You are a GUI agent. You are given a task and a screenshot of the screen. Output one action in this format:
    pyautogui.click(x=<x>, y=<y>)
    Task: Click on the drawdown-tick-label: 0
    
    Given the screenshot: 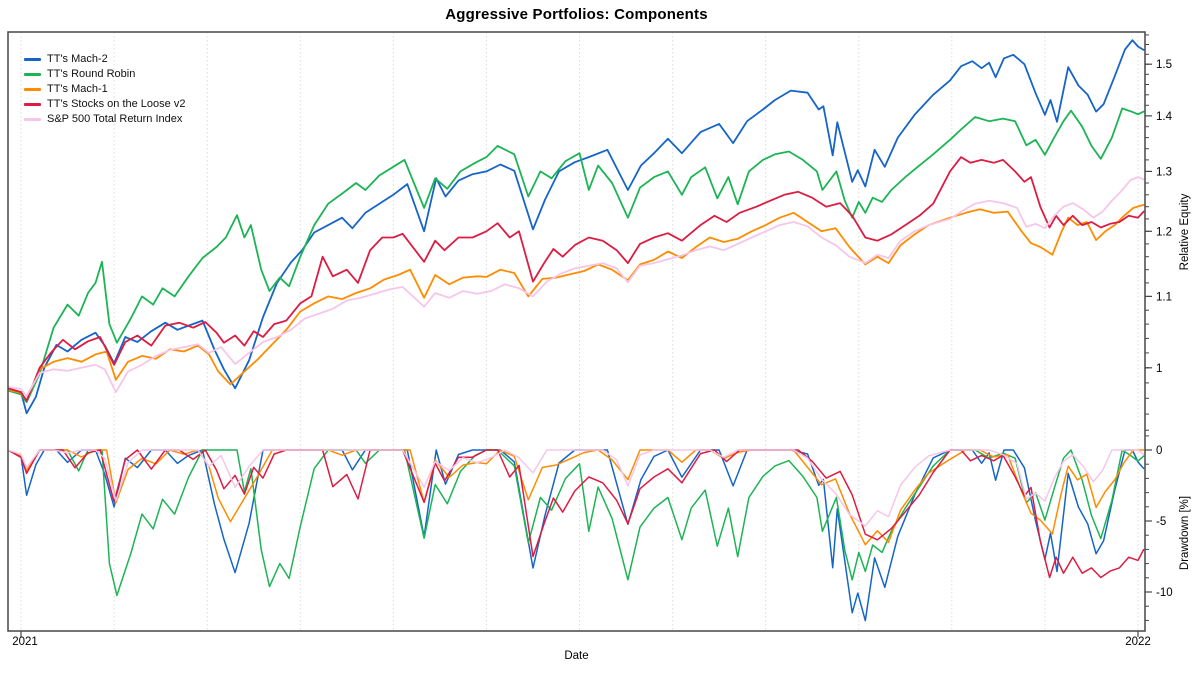 What is the action you would take?
    pyautogui.click(x=1159, y=451)
    